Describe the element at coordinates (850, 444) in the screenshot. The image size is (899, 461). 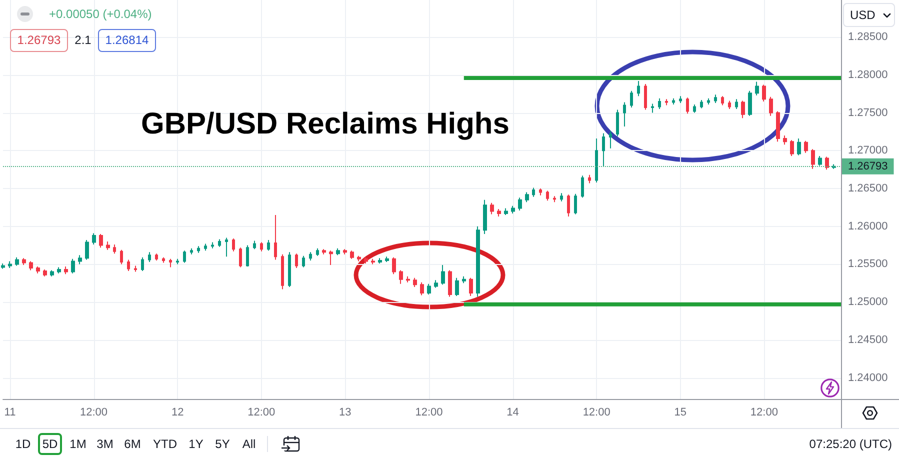
I see `text: 07:25:20 (UTC)` at that location.